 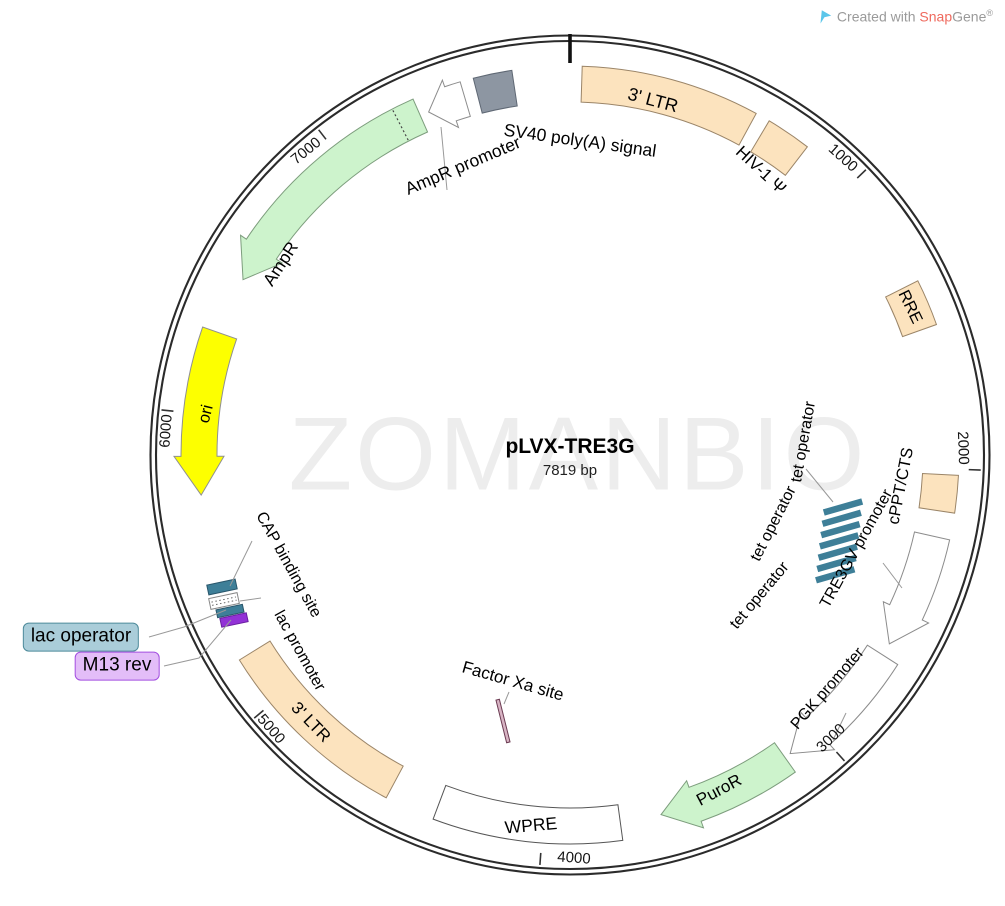 What do you see at coordinates (936, 16) in the screenshot?
I see `credit-brand-snap: Snap` at bounding box center [936, 16].